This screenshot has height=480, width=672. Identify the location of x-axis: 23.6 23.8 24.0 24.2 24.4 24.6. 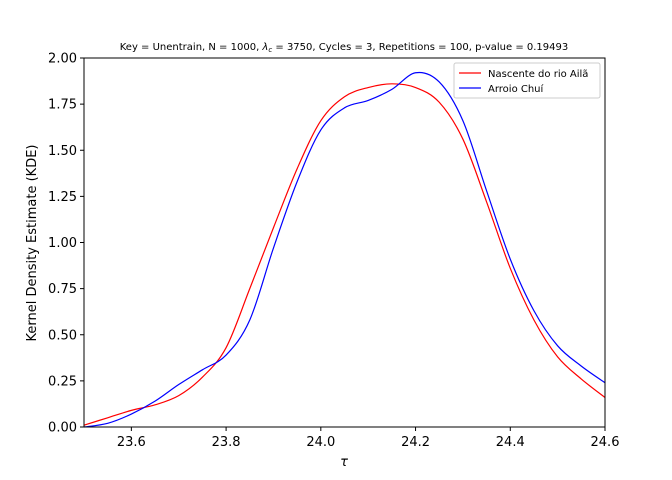
(368, 438).